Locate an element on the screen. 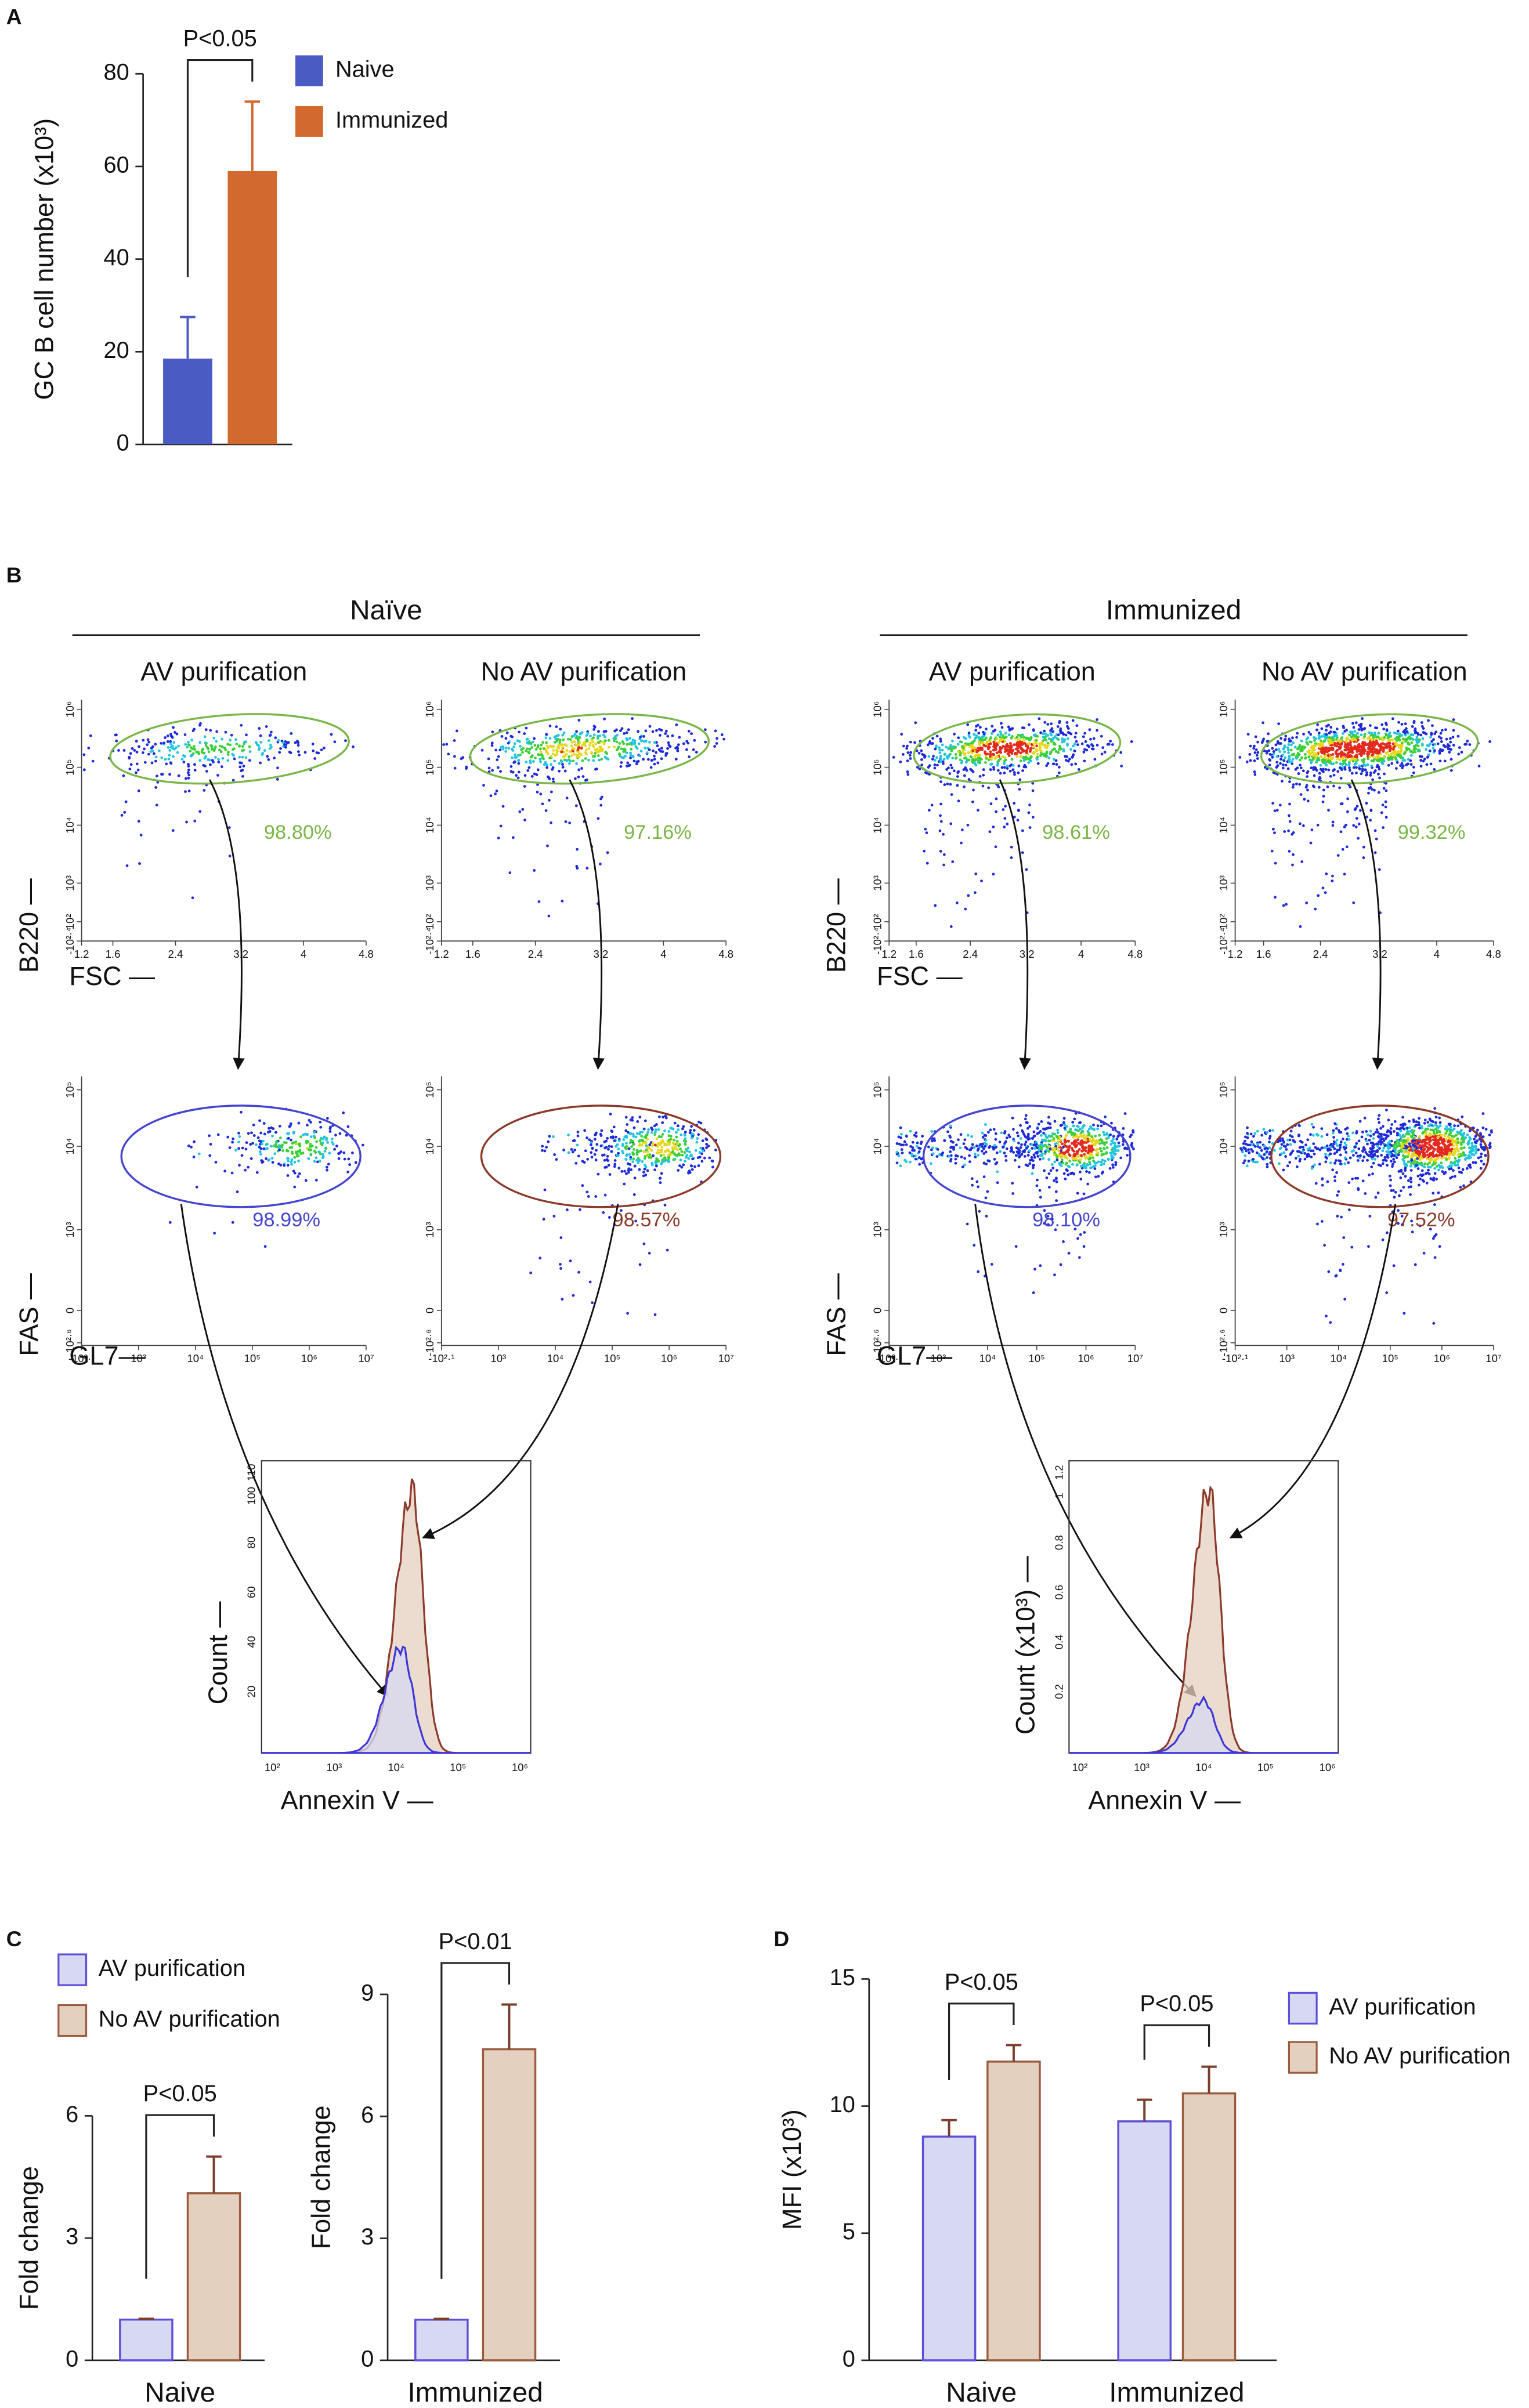 The height and width of the screenshot is (2408, 1529). tick-label: 10³ is located at coordinates (70, 883).